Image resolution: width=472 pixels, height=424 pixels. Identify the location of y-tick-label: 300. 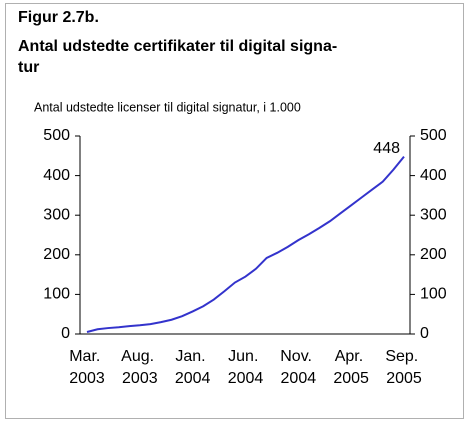
(56, 214).